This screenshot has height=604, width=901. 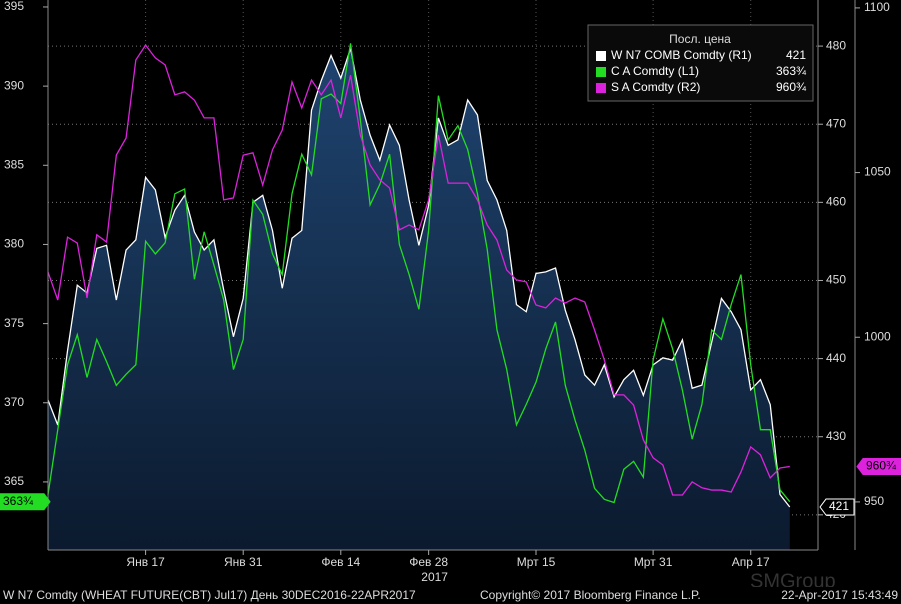 What do you see at coordinates (793, 581) in the screenshot?
I see `watermark: SMGroup` at bounding box center [793, 581].